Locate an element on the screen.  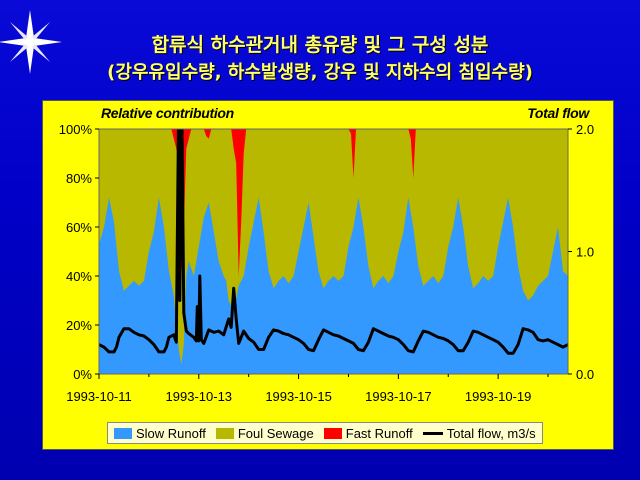
legend-item-foul-sewage: Foul Sewage is located at coordinates (264, 433).